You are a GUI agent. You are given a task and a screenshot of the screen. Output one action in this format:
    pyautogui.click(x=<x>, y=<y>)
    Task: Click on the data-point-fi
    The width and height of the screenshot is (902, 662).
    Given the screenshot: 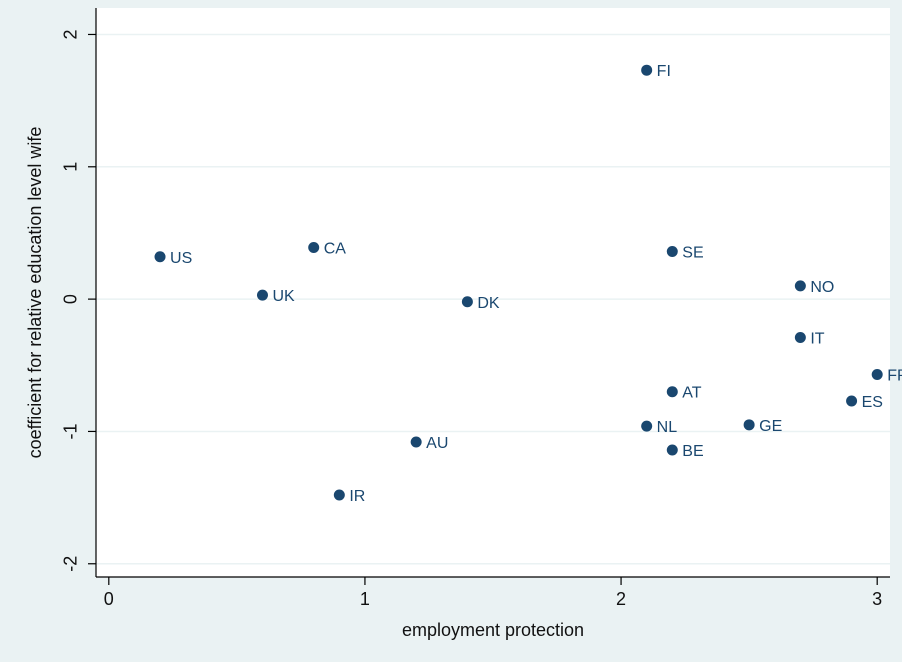 What is the action you would take?
    pyautogui.click(x=647, y=70)
    